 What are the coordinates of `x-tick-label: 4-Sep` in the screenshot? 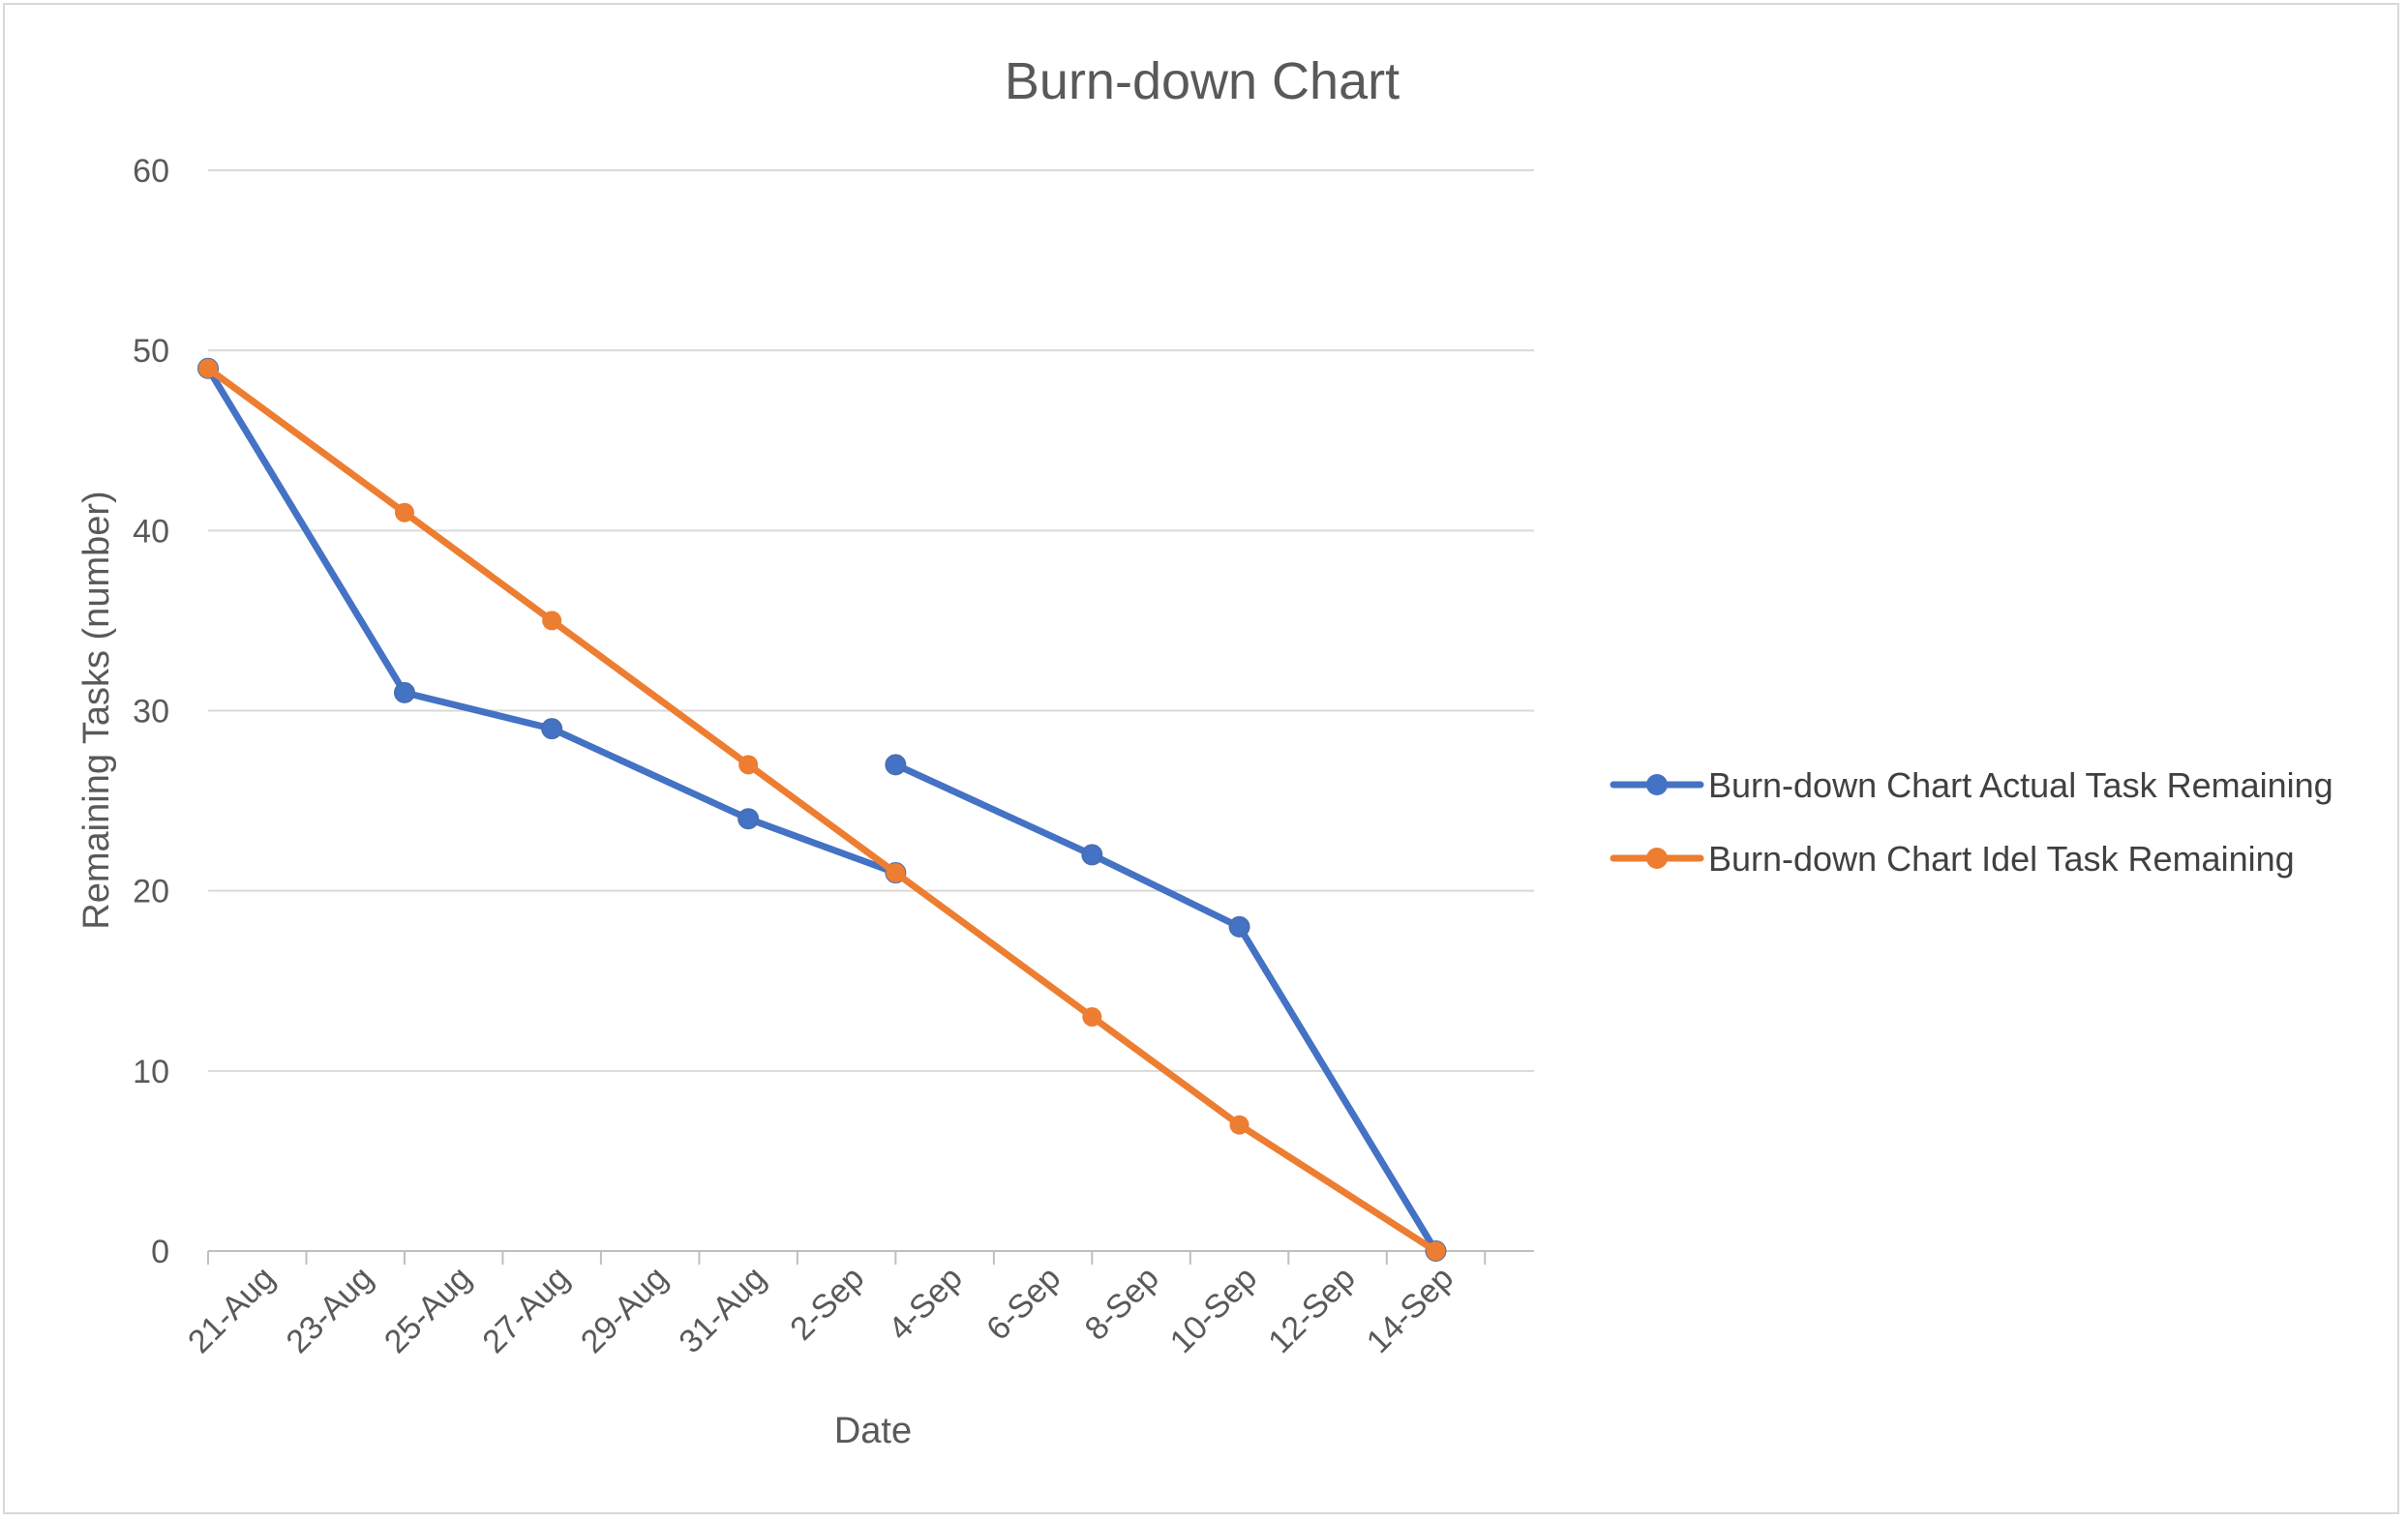 It's located at (926, 1304).